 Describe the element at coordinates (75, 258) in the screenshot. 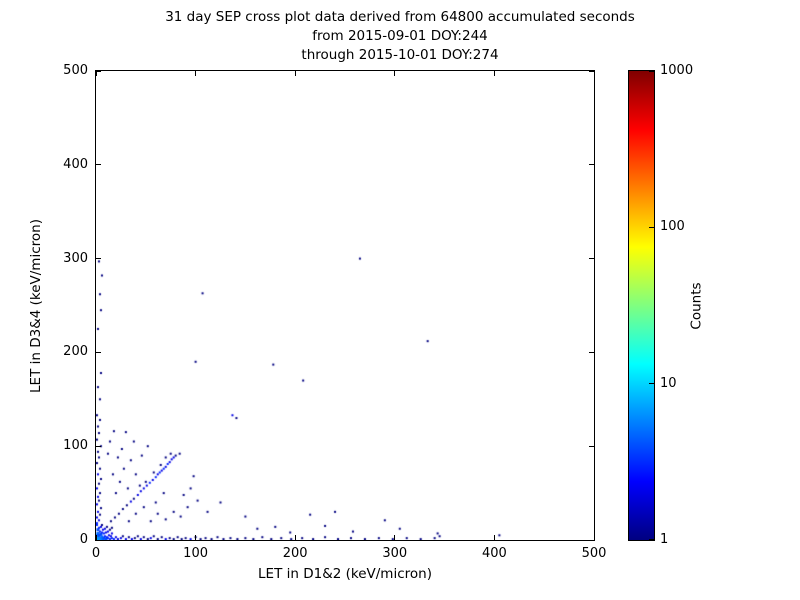

I see `y-tick-label: 300` at that location.